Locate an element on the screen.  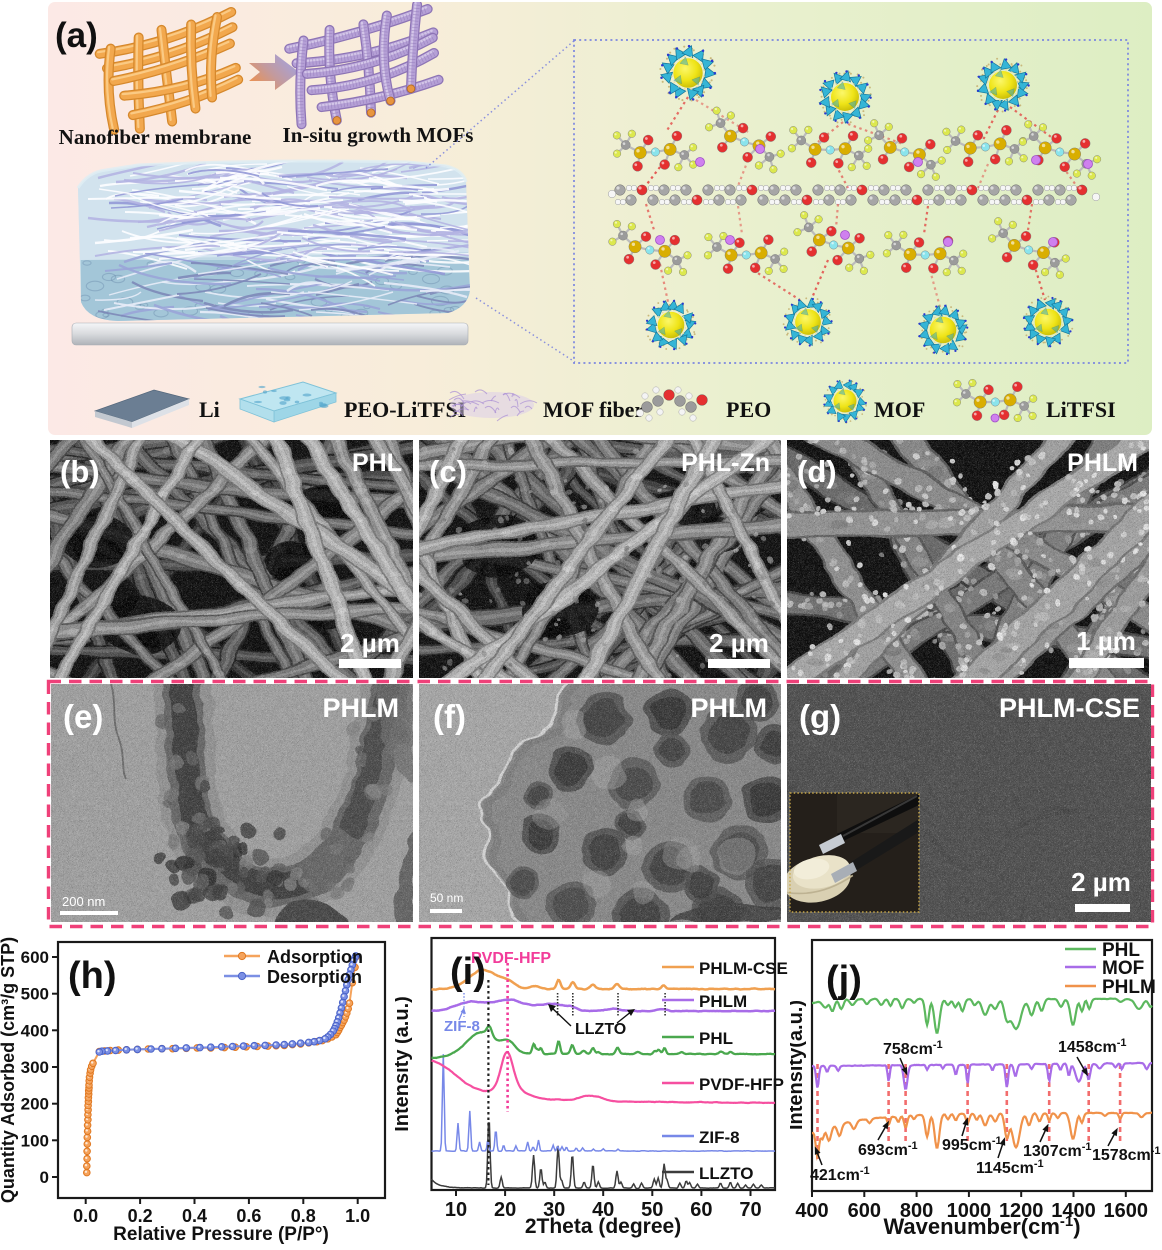
svg-text: 1400 is located at coordinates (1073, 1211).